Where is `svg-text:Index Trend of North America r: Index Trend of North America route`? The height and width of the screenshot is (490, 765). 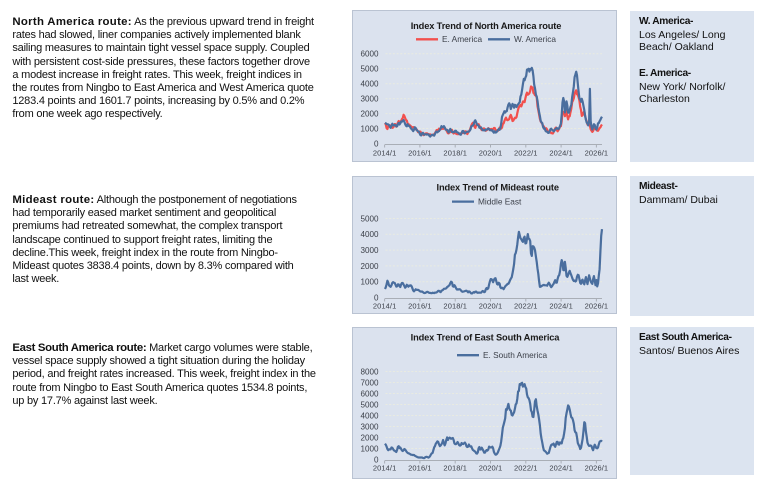 svg-text:Index Trend of North America r: Index Trend of North America route is located at coordinates (486, 26).